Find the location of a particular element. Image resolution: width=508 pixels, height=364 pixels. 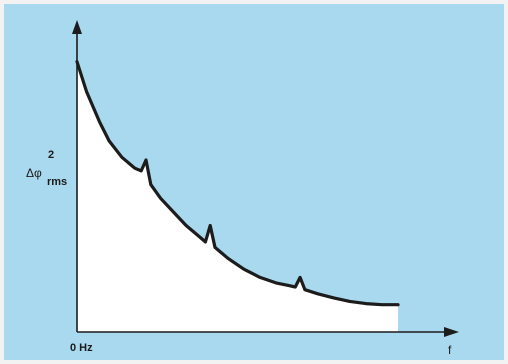

x-axis-arrowhead is located at coordinates (451, 332).